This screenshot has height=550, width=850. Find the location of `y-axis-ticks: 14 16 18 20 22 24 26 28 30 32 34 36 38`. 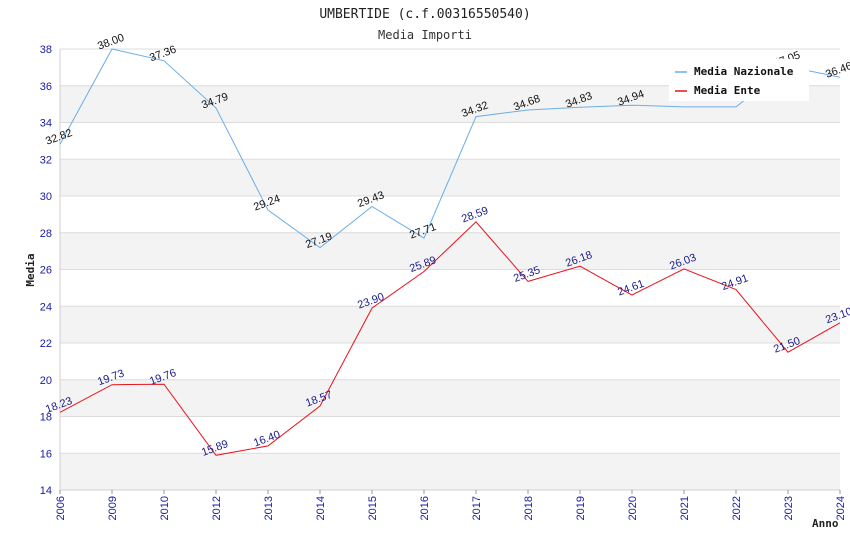

y-axis-ticks: 14 16 18 20 22 24 26 28 30 32 34 36 38 is located at coordinates (46, 270).